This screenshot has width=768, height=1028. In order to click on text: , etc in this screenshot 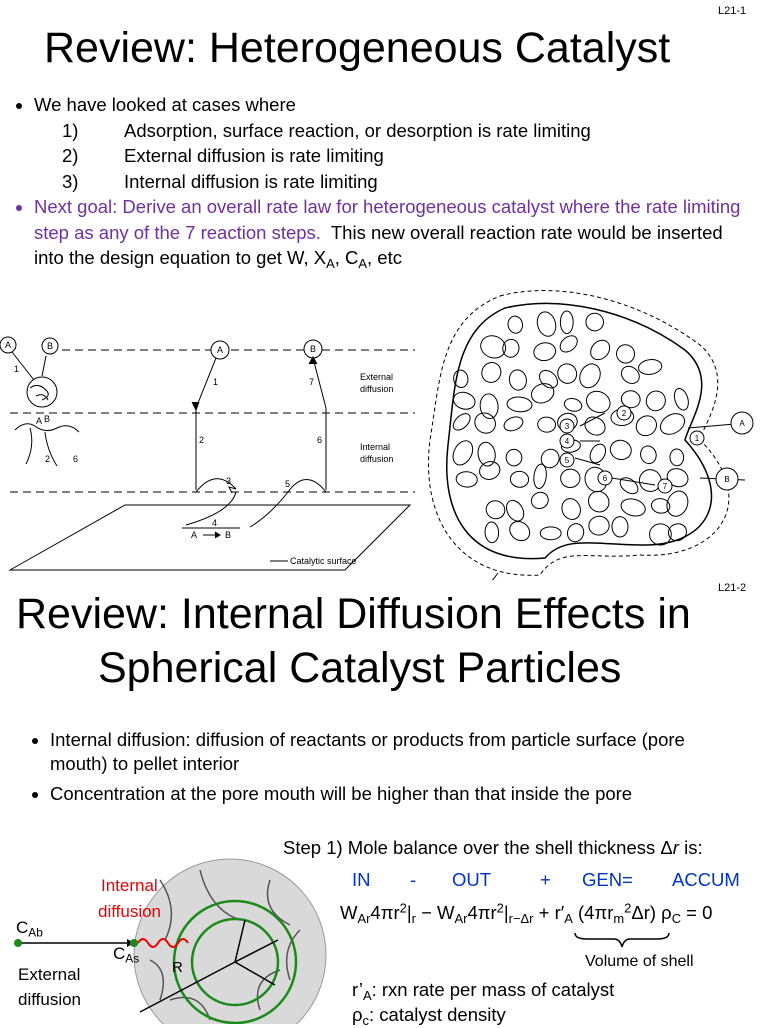, I will do `click(384, 257)`.